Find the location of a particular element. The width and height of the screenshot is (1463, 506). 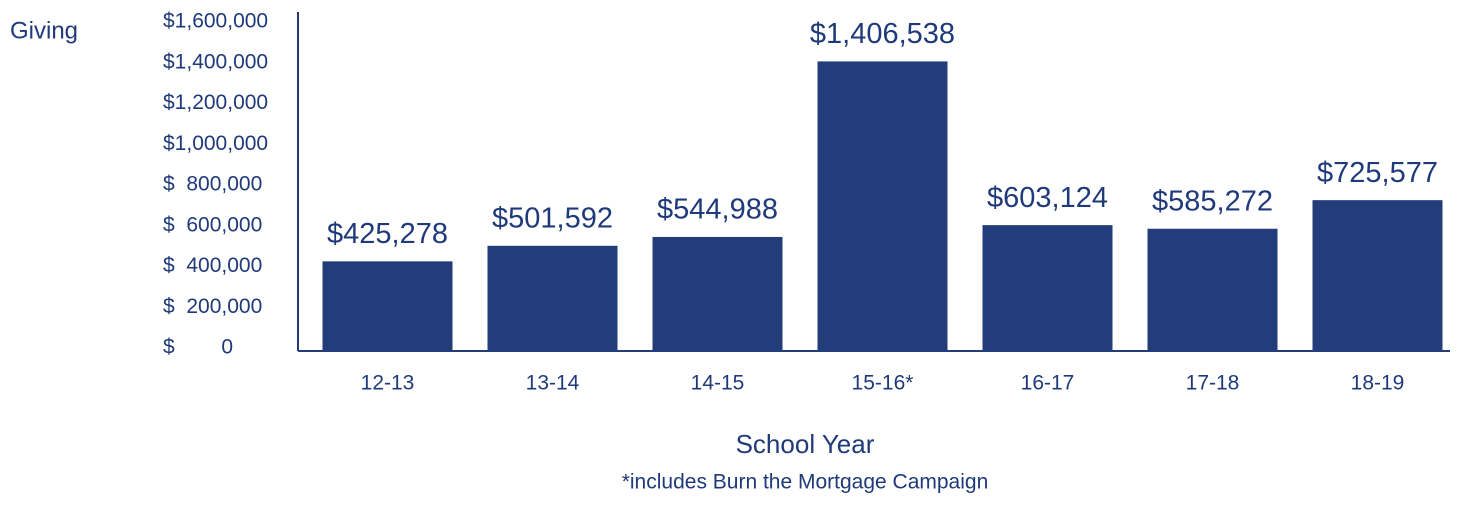

x-tick-label: 17-18 is located at coordinates (1213, 383).